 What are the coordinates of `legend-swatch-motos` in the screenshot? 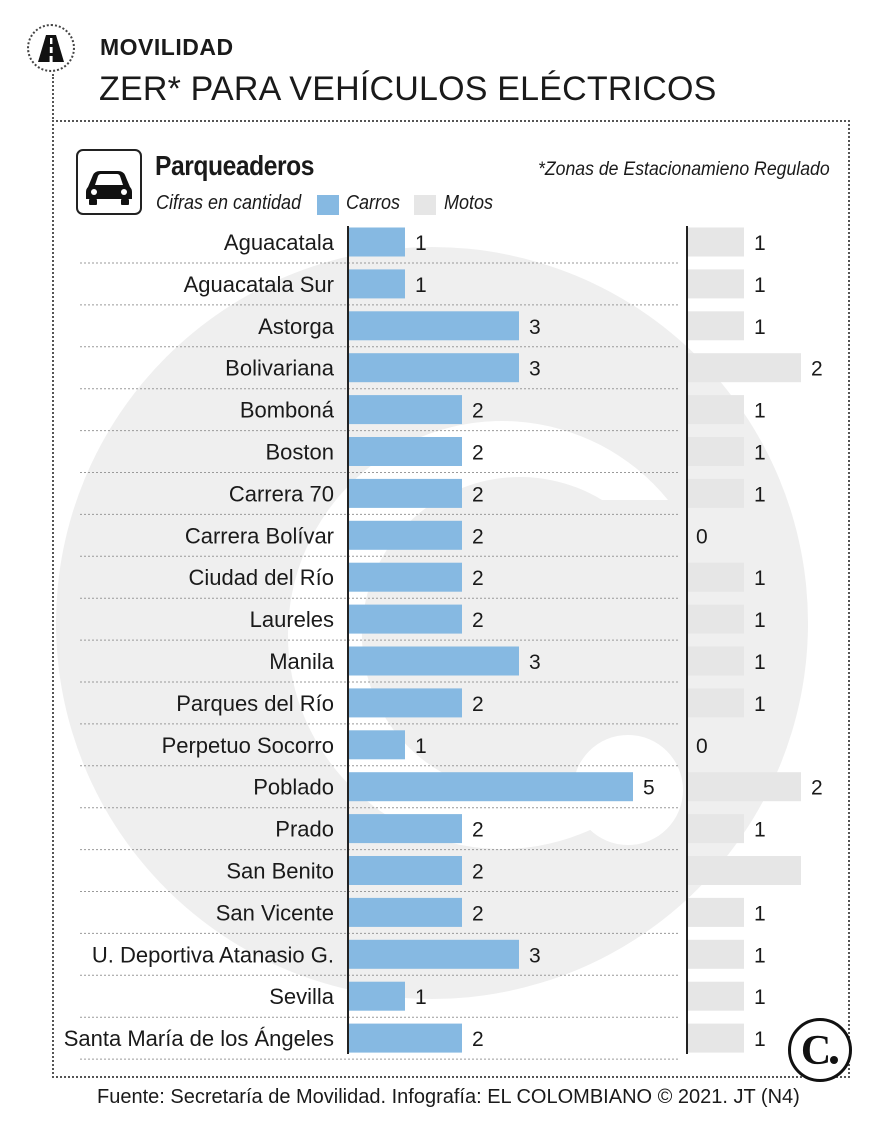 It's located at (425, 205).